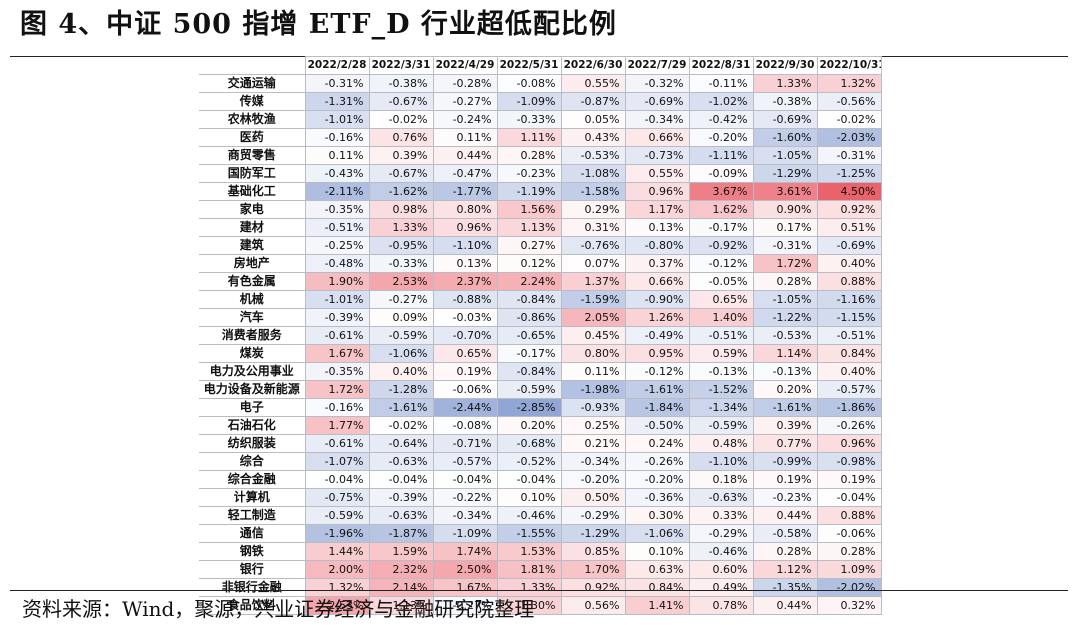 The height and width of the screenshot is (625, 1080). Describe the element at coordinates (721, 389) in the screenshot. I see `weight-cell: -1.52%` at that location.